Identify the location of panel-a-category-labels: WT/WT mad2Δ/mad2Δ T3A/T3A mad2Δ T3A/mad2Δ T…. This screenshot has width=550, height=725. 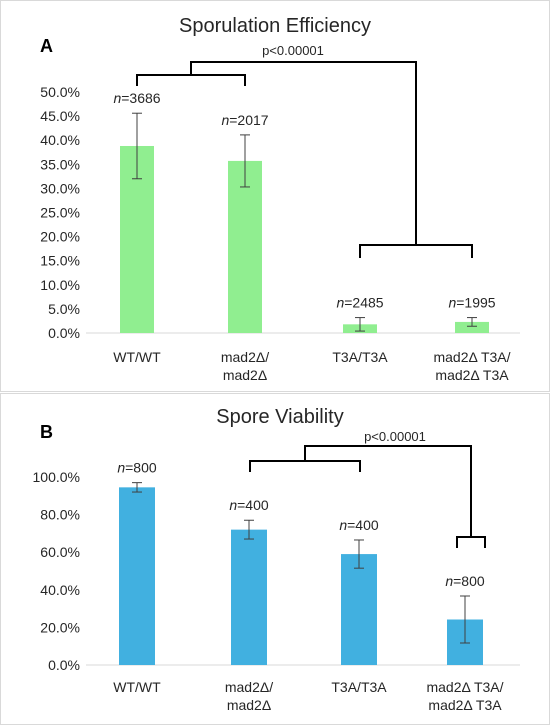
(311, 366).